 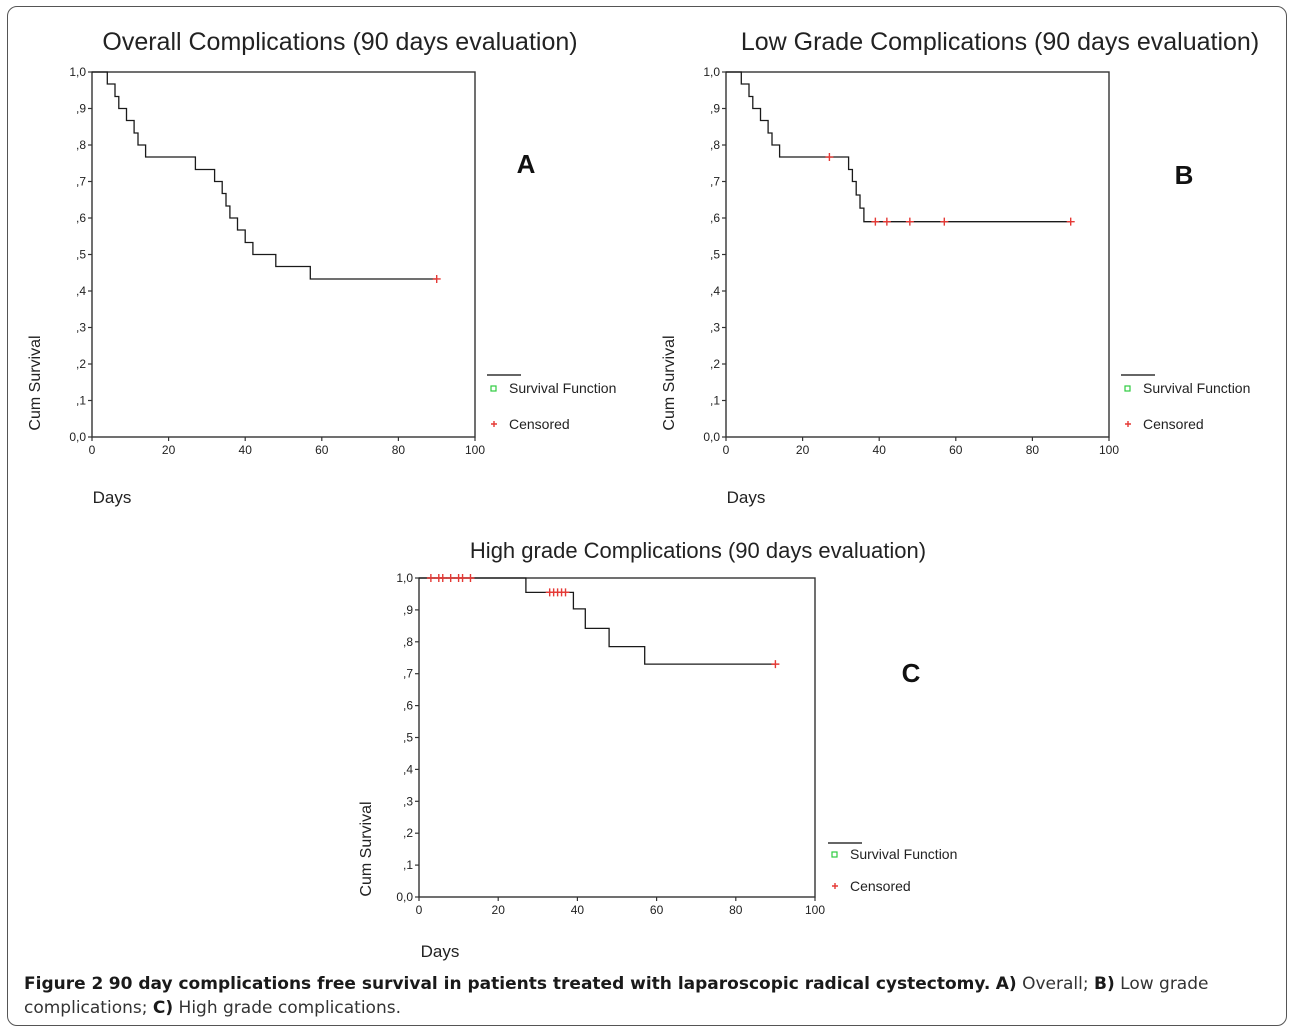 I want to click on caption-a-label: A), so click(x=1006, y=984).